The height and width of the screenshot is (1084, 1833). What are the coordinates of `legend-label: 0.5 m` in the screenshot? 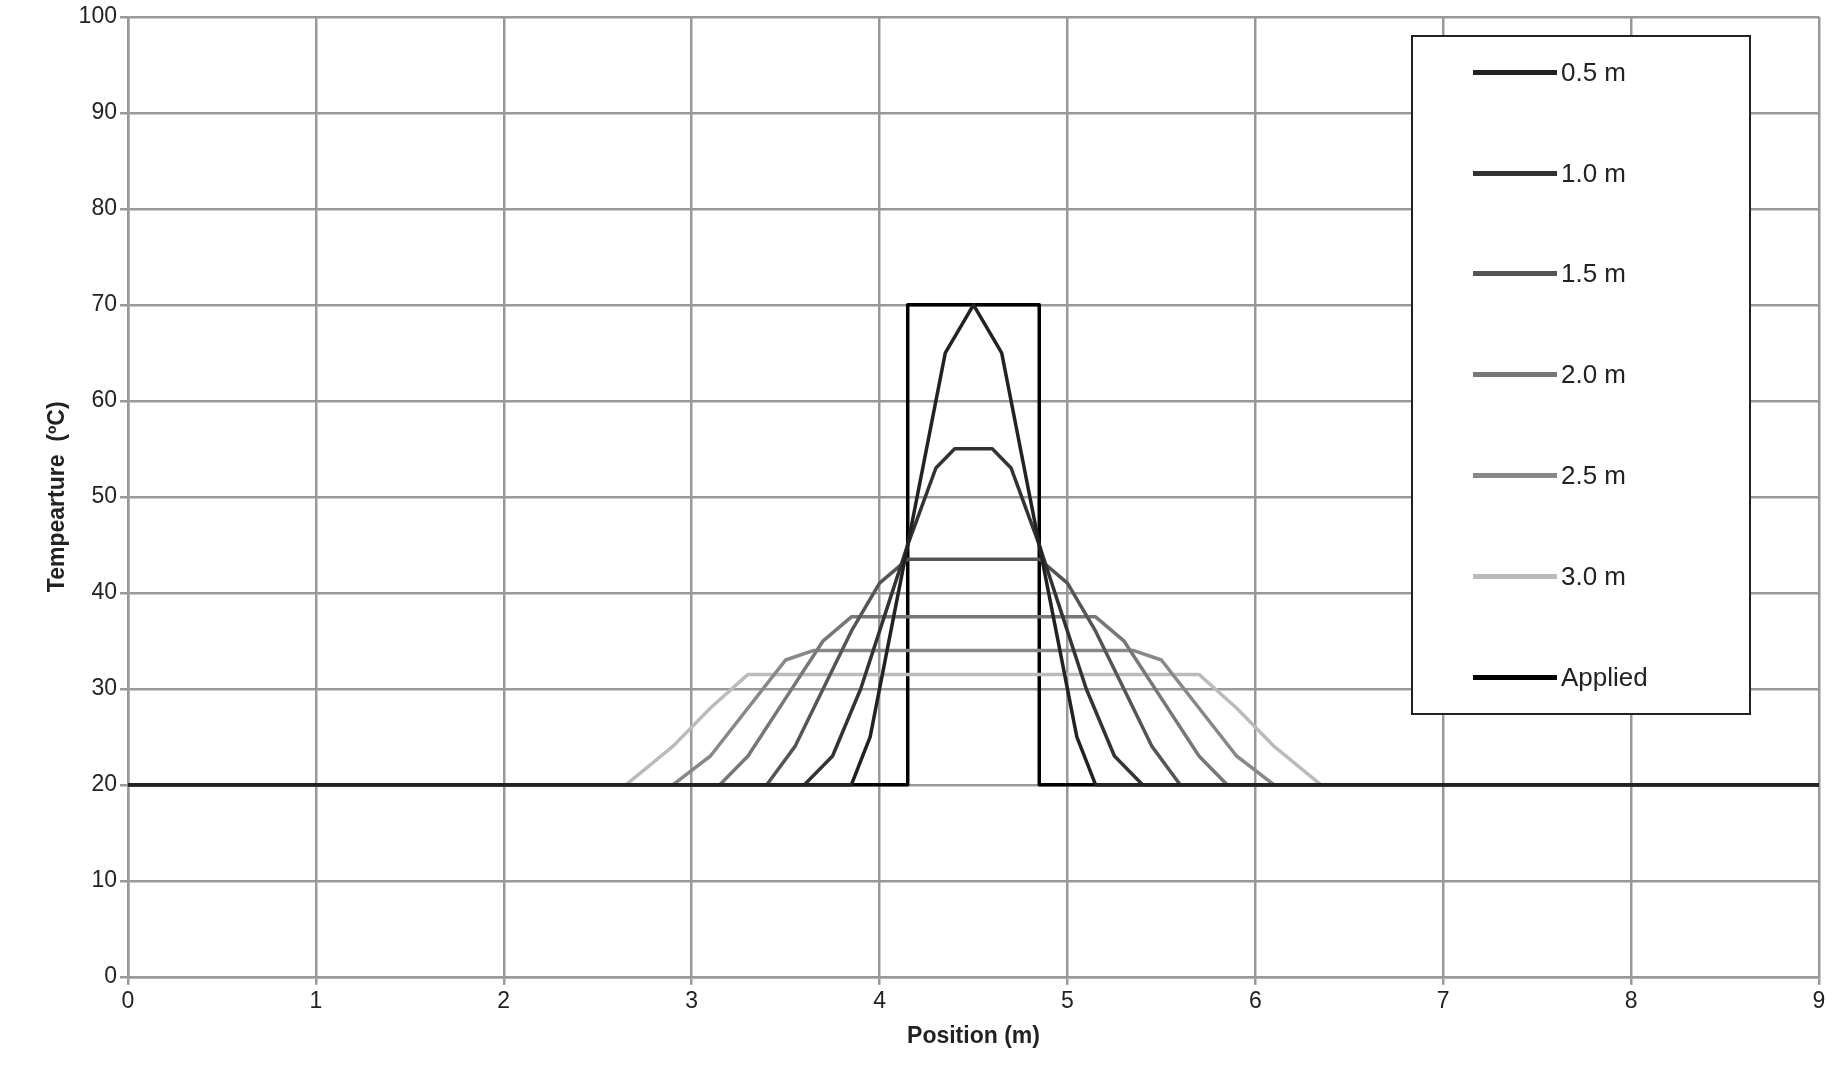 It's located at (1594, 72).